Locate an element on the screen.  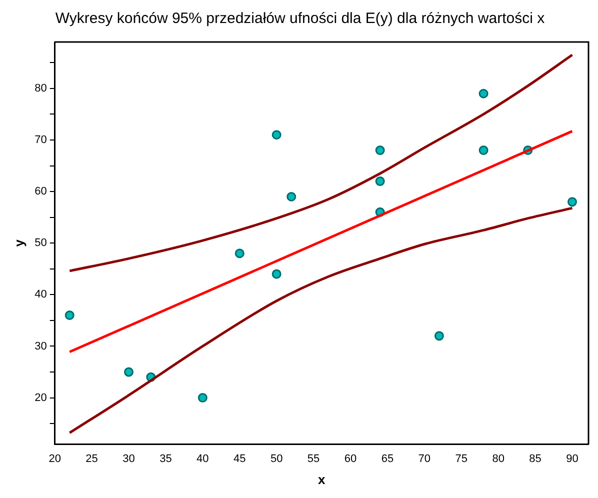
y-axis-title: y is located at coordinates (18, 242).